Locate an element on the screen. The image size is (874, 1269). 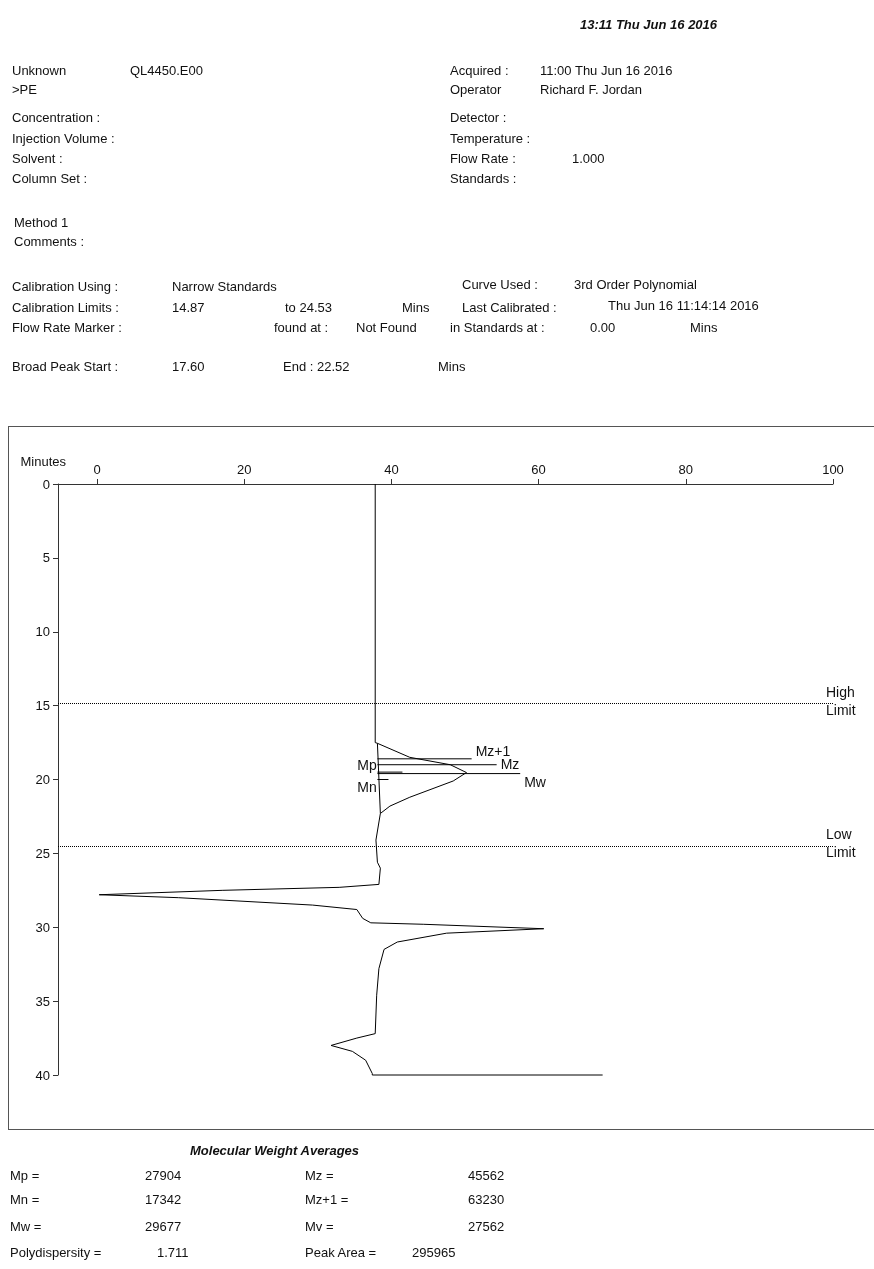
text: Detector : is located at coordinates (478, 117).